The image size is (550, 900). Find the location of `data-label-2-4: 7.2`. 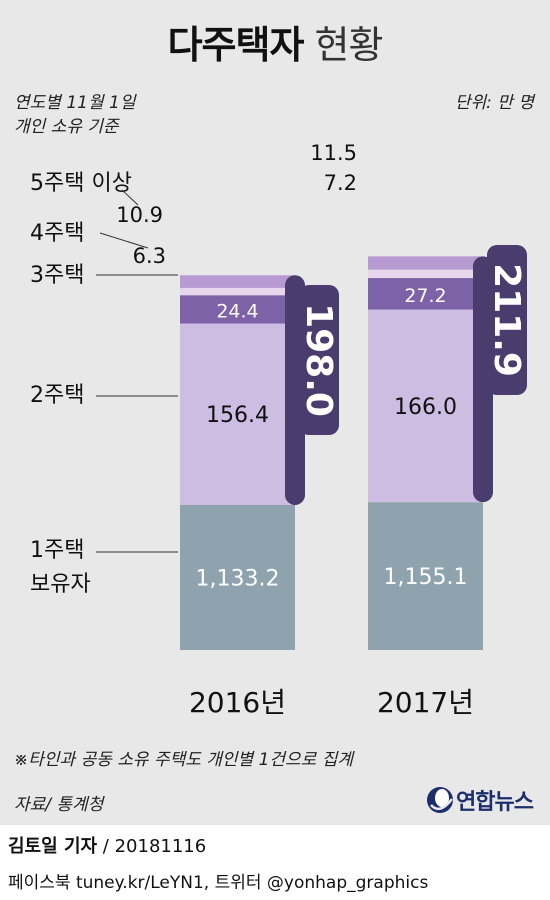

data-label-2-4: 7.2 is located at coordinates (340, 183).